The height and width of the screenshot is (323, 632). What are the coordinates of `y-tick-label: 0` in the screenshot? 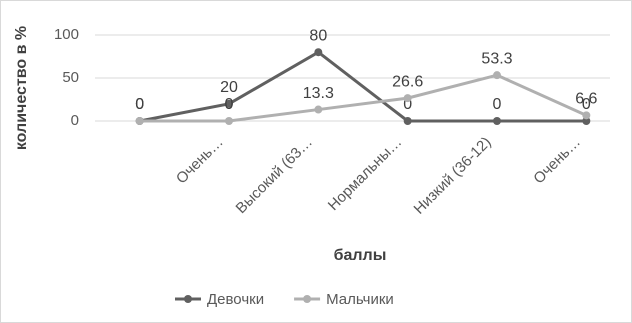 It's located at (75, 120).